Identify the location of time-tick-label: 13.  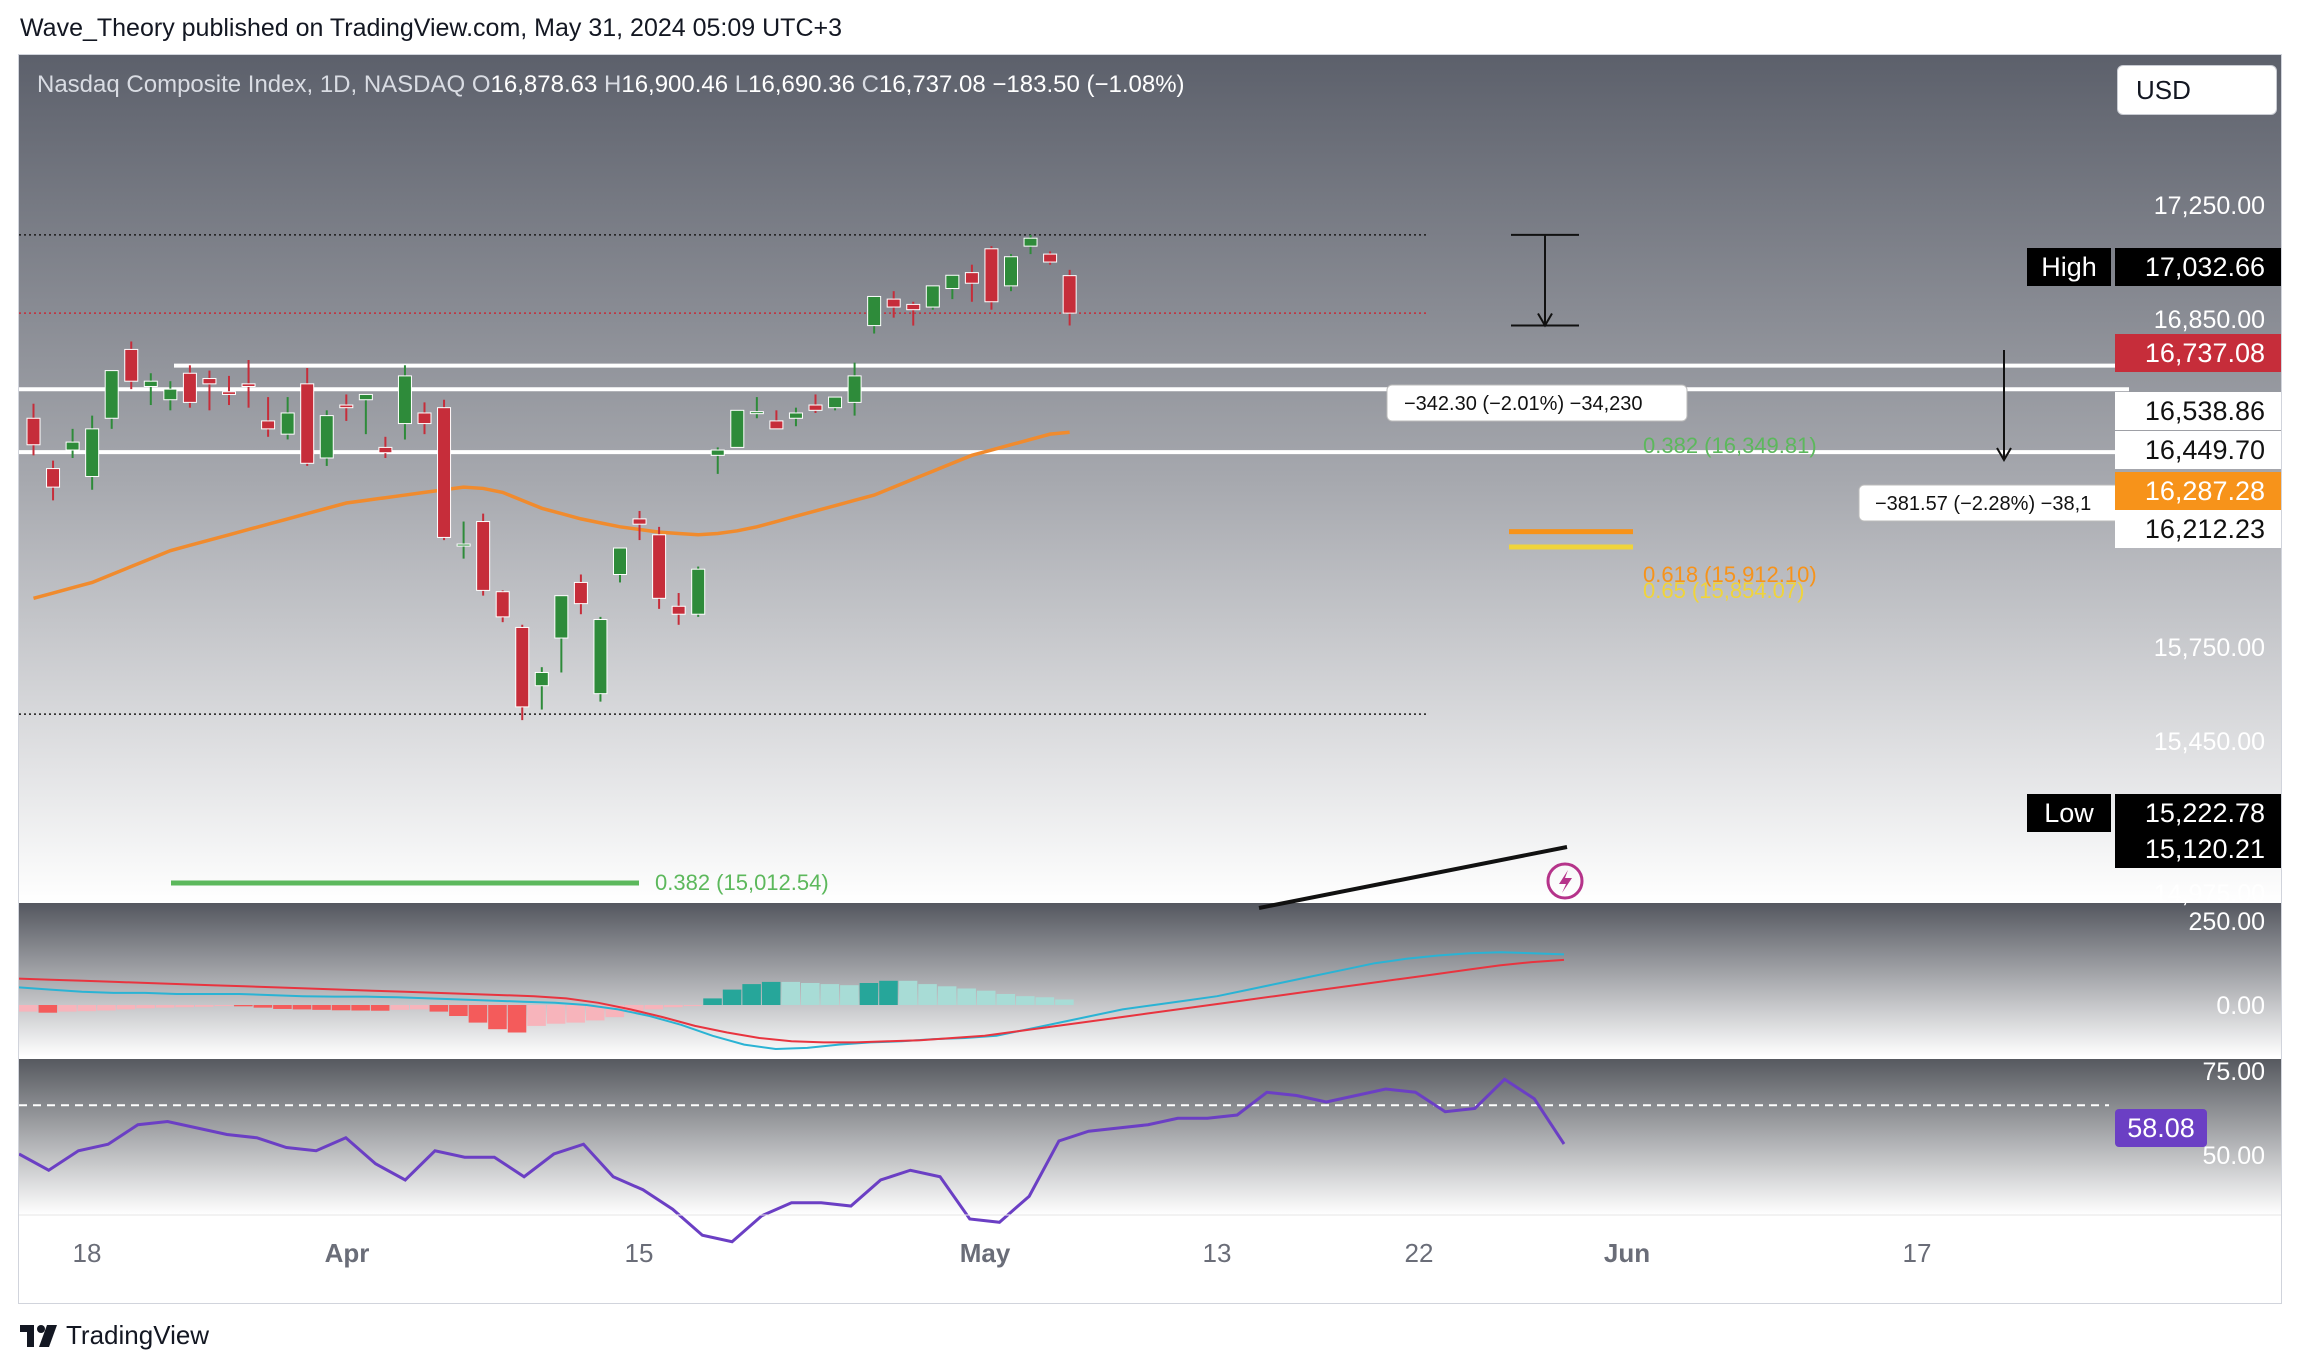
(1217, 1253).